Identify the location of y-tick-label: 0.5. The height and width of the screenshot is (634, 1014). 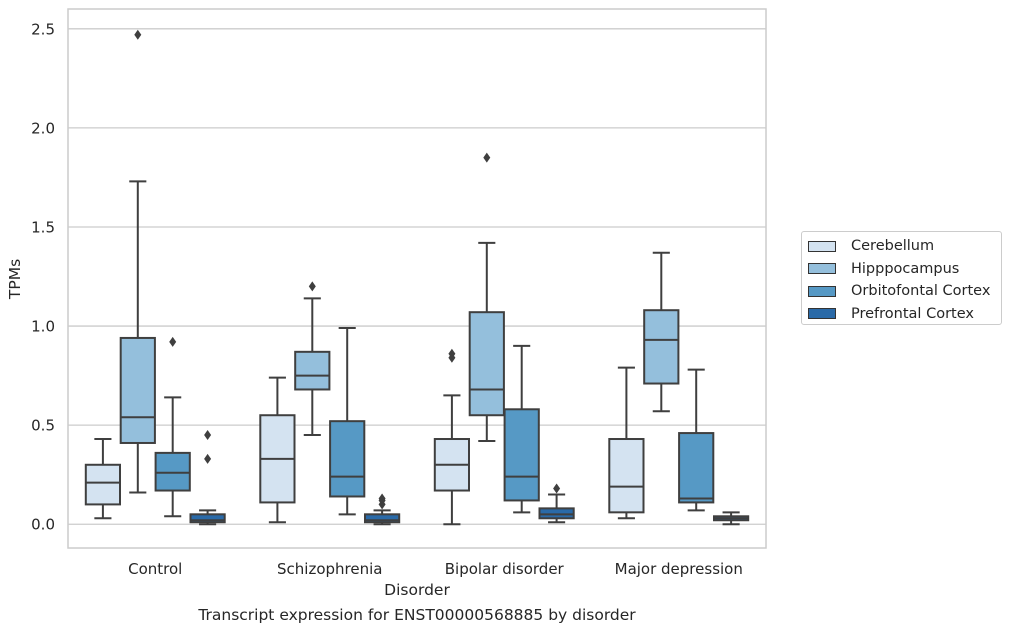
(43, 426).